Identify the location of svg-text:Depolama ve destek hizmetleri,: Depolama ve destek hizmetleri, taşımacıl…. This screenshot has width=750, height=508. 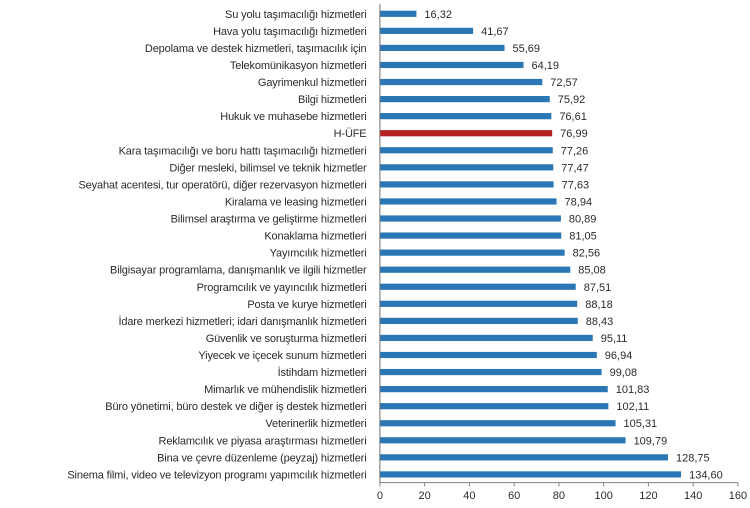
(256, 49).